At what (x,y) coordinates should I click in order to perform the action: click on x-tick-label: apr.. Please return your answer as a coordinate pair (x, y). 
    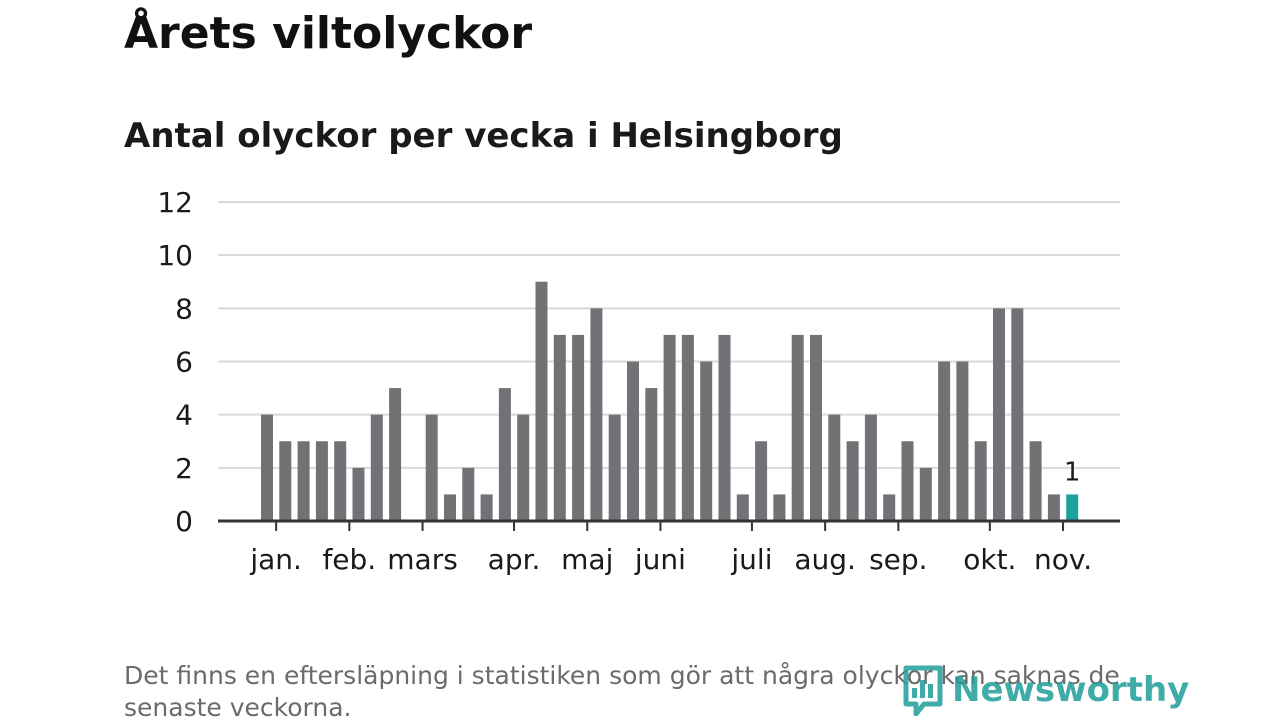
    Looking at the image, I should click on (514, 559).